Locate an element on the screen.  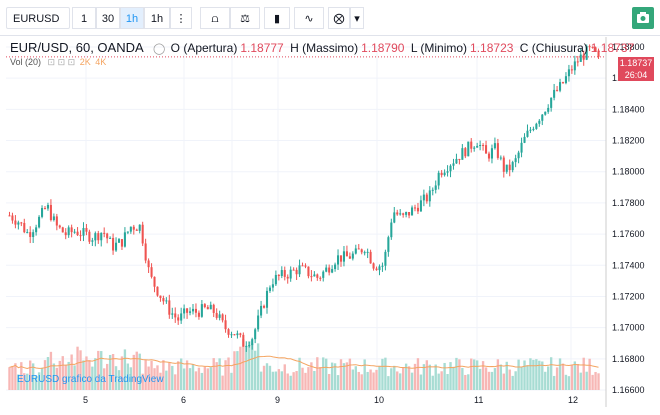
compare-icon: ⚖ is located at coordinates (245, 18).